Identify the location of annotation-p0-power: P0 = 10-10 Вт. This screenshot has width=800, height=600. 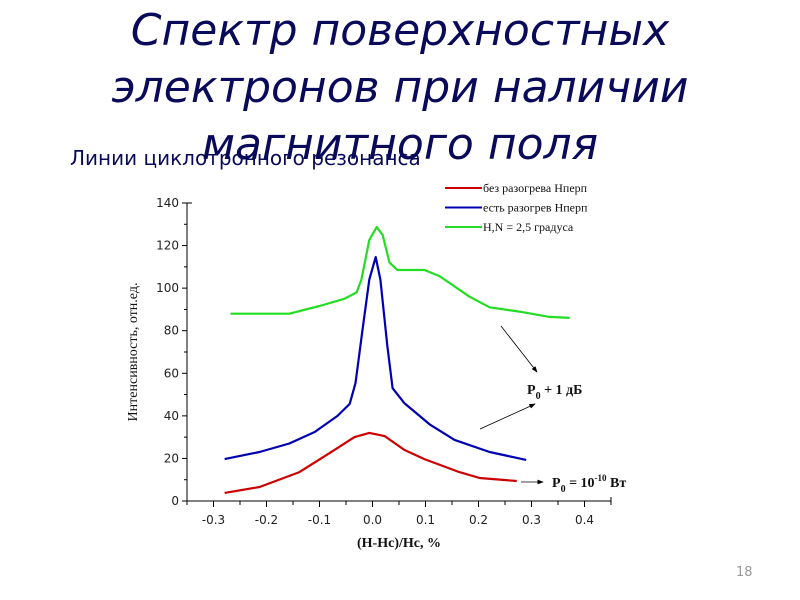
(589, 484).